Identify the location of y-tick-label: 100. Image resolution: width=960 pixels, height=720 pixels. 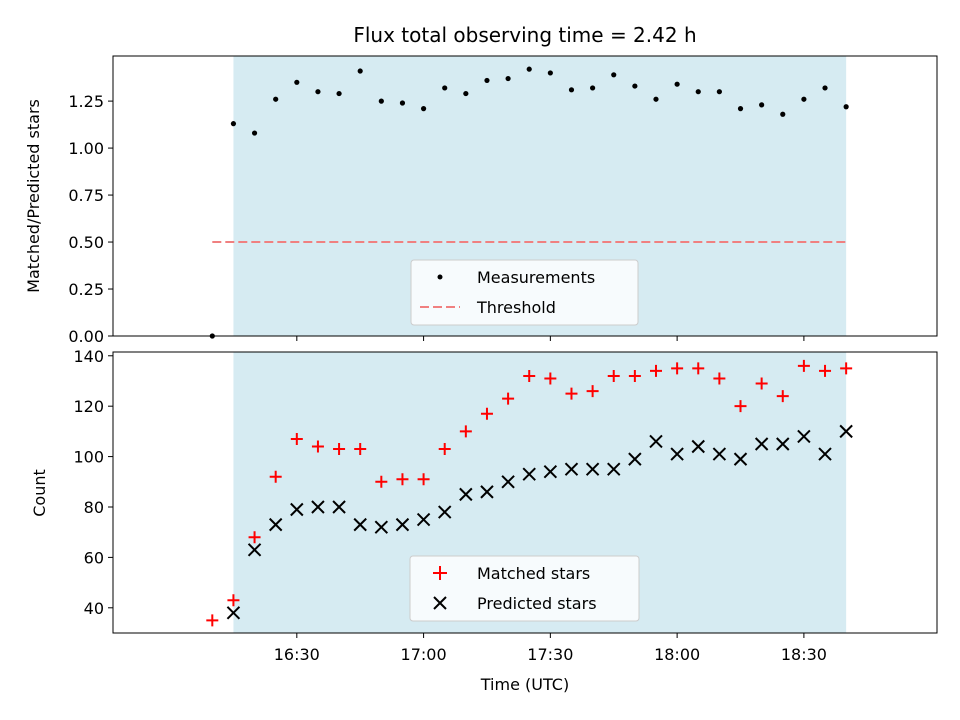
(88, 457).